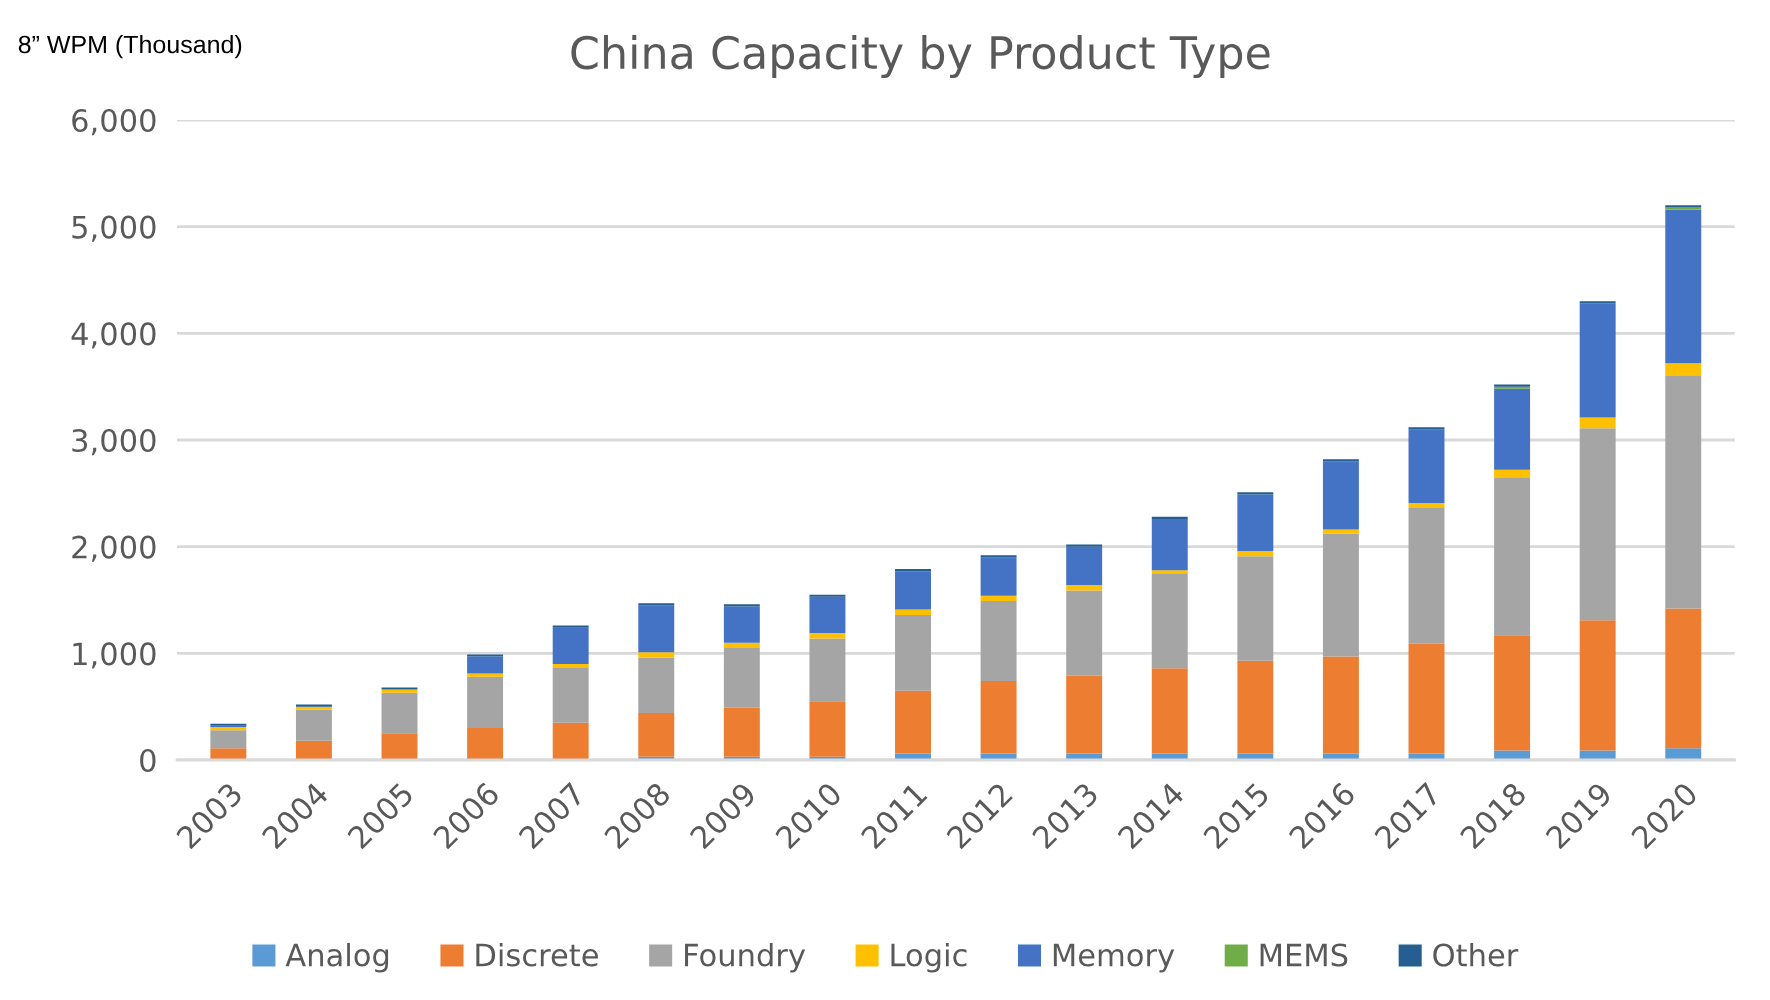 This screenshot has height=1000, width=1770. Describe the element at coordinates (114, 228) in the screenshot. I see `y-tick-label: 5,000` at that location.